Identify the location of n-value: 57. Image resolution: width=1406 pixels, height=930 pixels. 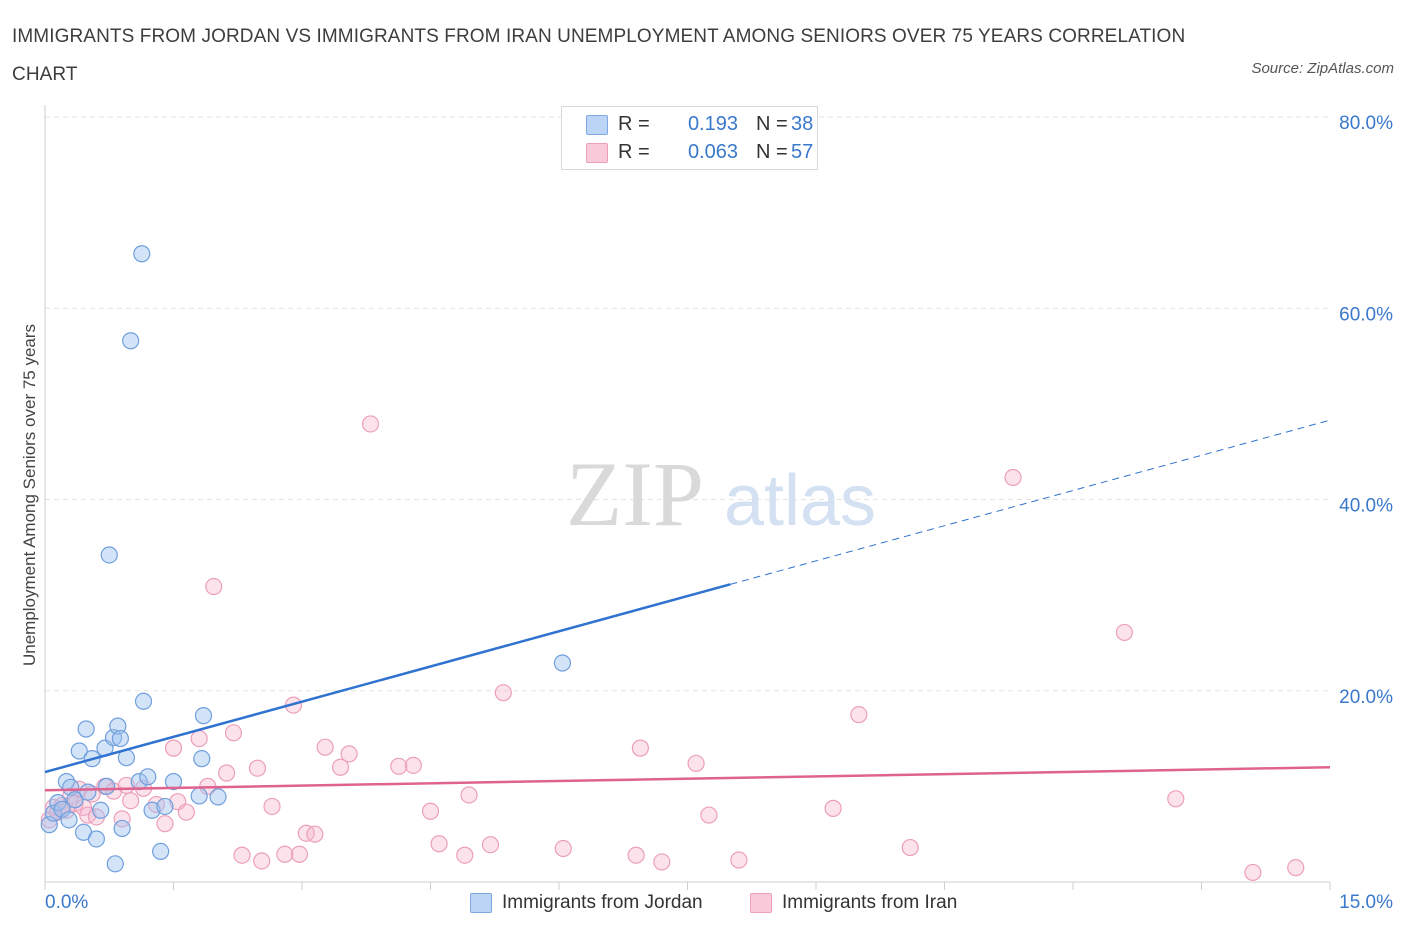
(802, 152).